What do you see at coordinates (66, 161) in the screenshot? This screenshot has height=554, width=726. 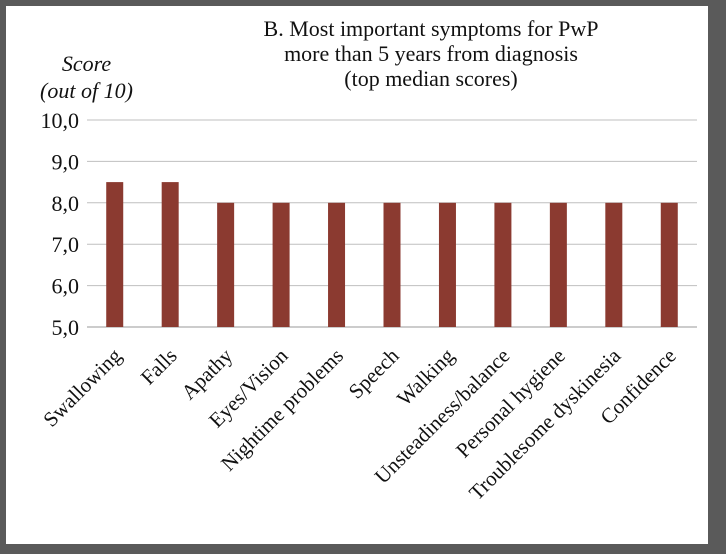 I see `y-tick-label: 9,0` at bounding box center [66, 161].